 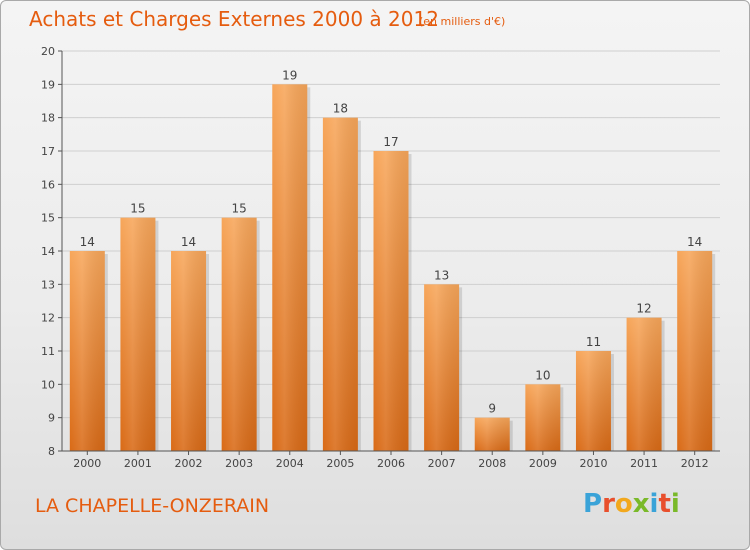 What do you see at coordinates (593, 504) in the screenshot?
I see `logo-letter: P` at bounding box center [593, 504].